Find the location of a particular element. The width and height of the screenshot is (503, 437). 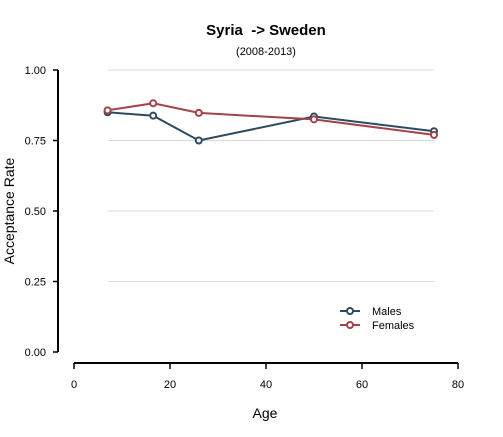

legend-item: Females is located at coordinates (377, 326).